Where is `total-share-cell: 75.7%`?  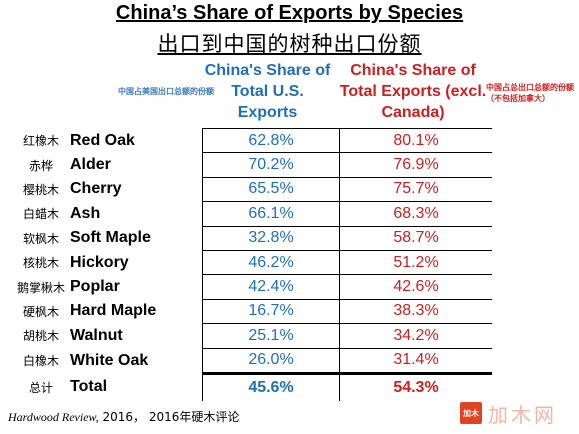 total-share-cell: 75.7% is located at coordinates (415, 190).